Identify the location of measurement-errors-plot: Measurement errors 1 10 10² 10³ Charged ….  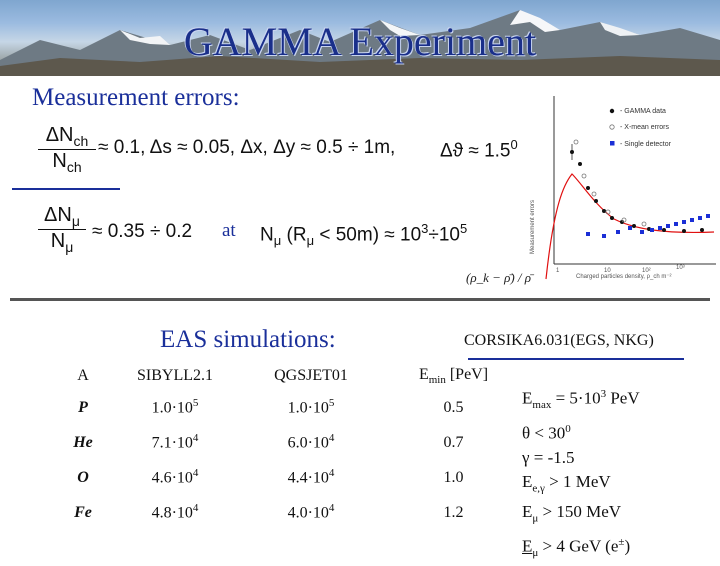
(622, 190).